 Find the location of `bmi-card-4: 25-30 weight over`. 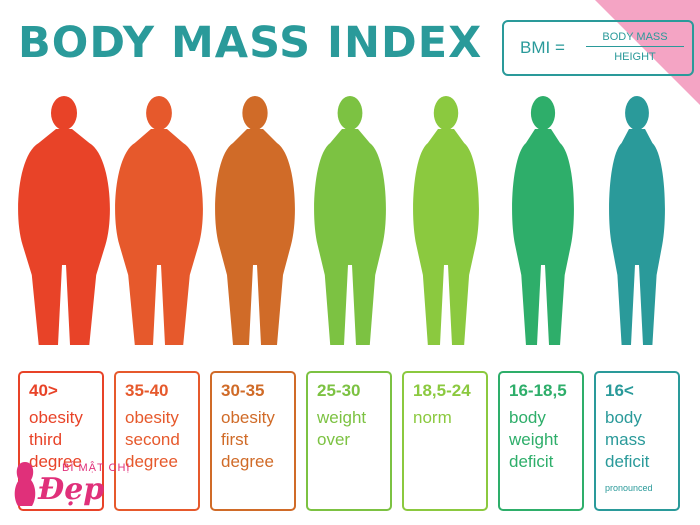

bmi-card-4: 25-30 weight over is located at coordinates (349, 441).